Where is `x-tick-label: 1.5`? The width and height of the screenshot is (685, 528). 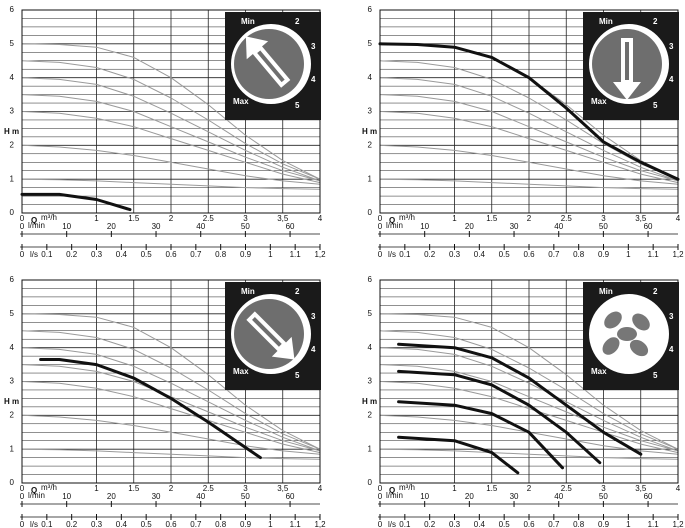
x-tick-label: 1.5 is located at coordinates (492, 488).